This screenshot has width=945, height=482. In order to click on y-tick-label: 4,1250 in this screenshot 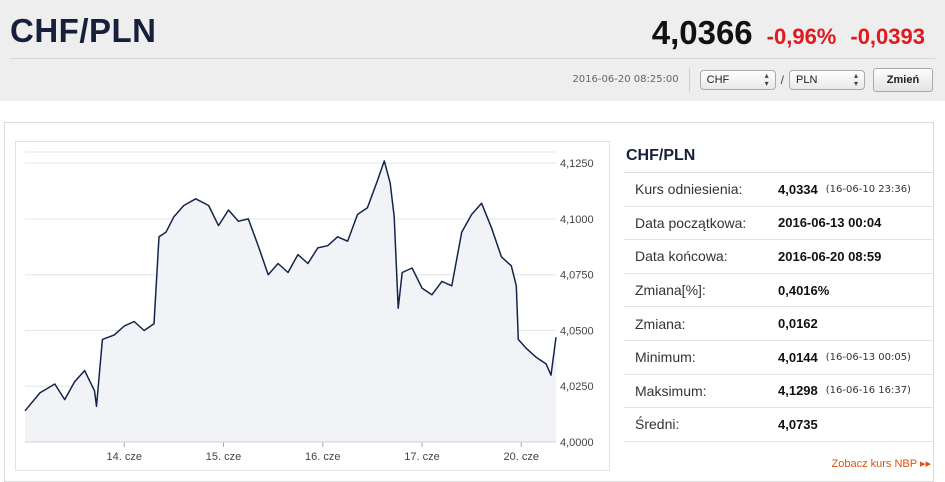, I will do `click(577, 164)`.